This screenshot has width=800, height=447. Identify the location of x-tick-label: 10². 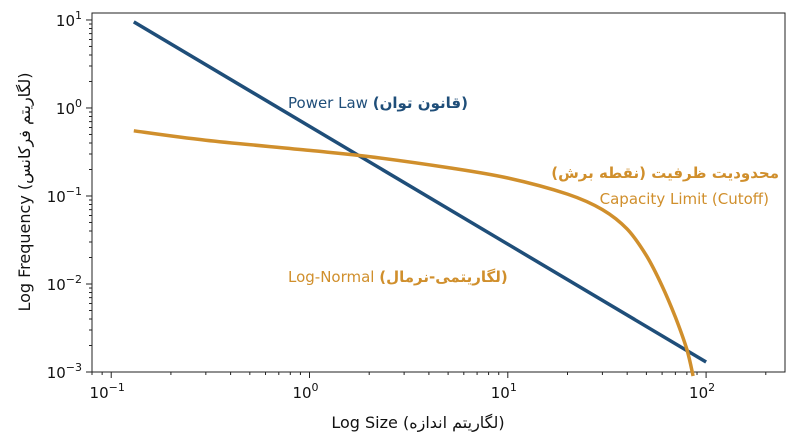
(702, 391).